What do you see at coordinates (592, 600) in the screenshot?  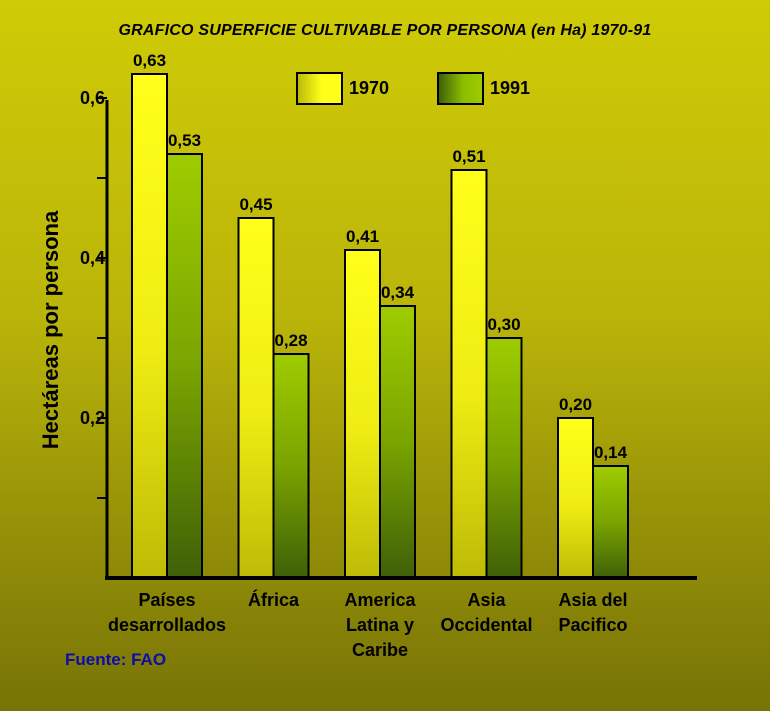 I see `x-tick-label-4-0: Asia del` at bounding box center [592, 600].